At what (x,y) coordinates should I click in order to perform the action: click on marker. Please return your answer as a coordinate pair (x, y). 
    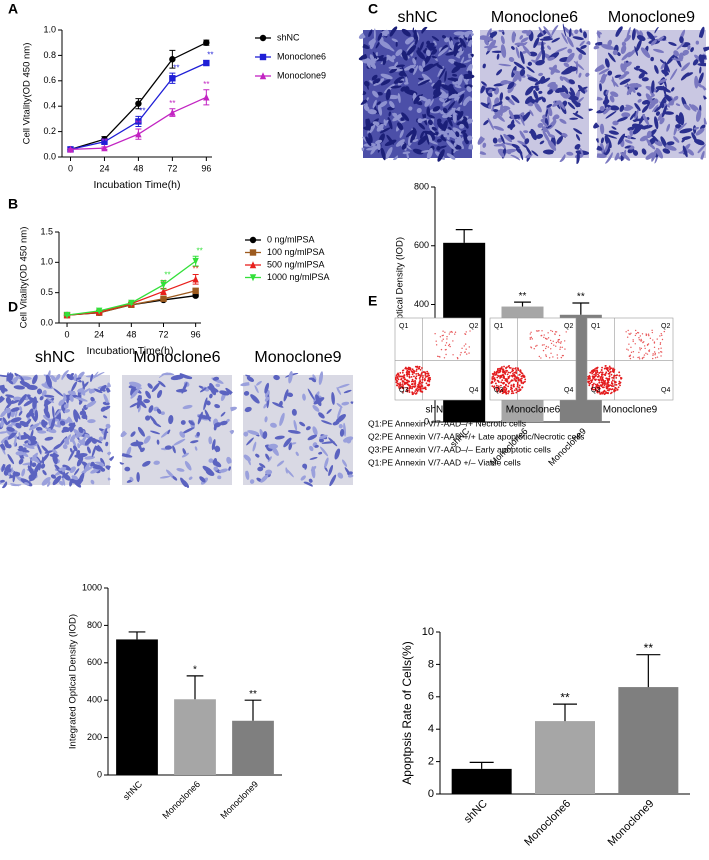
    Looking at the image, I should click on (195, 295).